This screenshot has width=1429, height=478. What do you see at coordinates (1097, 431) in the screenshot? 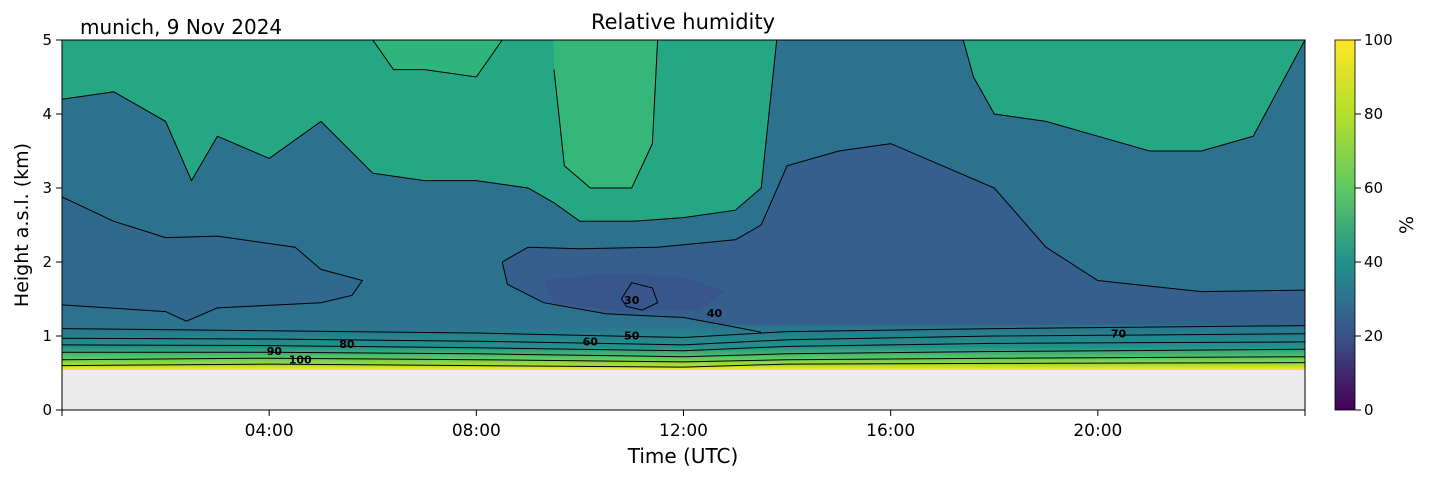
I see `x-tick-label: 20:00` at bounding box center [1097, 431].